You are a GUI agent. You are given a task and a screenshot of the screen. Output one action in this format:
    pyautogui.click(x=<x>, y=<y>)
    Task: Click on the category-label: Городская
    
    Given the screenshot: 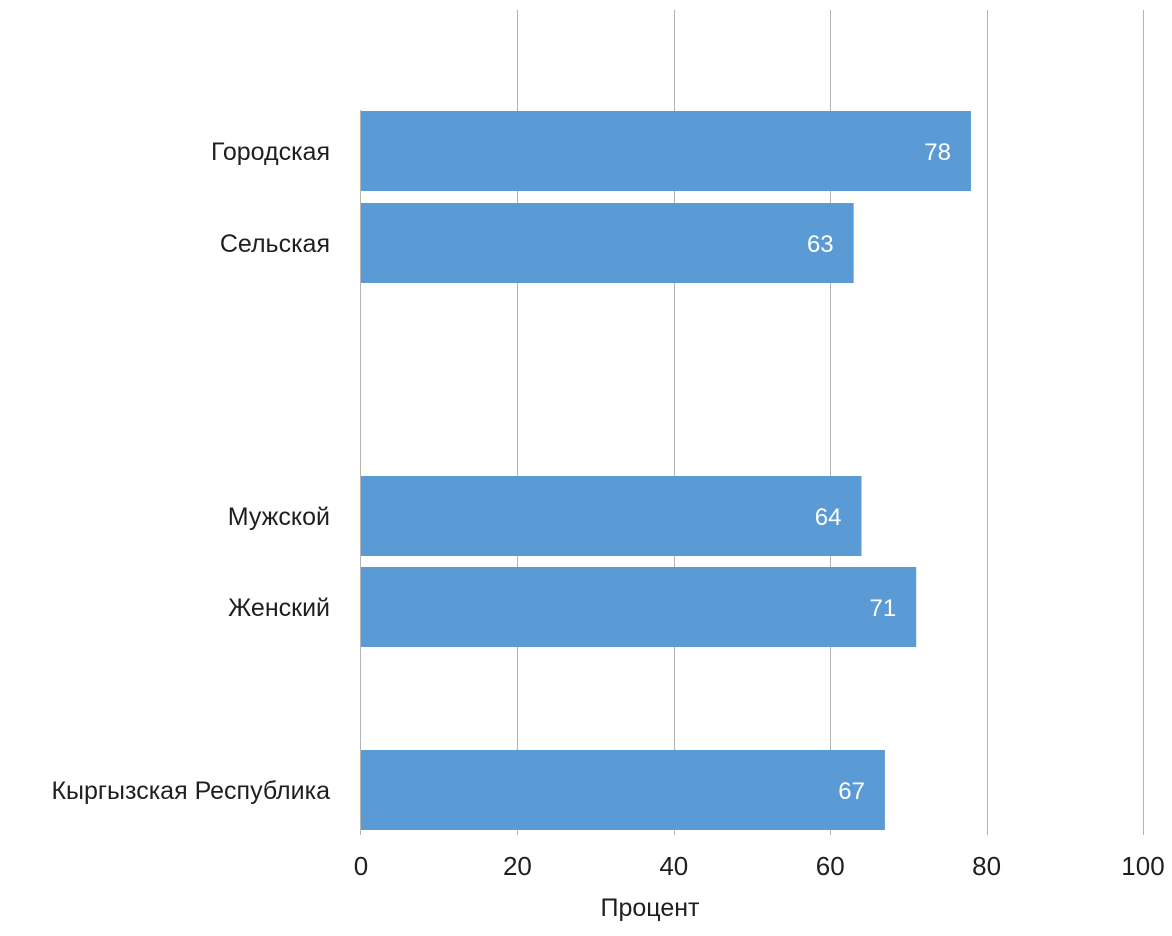 What is the action you would take?
    pyautogui.click(x=270, y=152)
    